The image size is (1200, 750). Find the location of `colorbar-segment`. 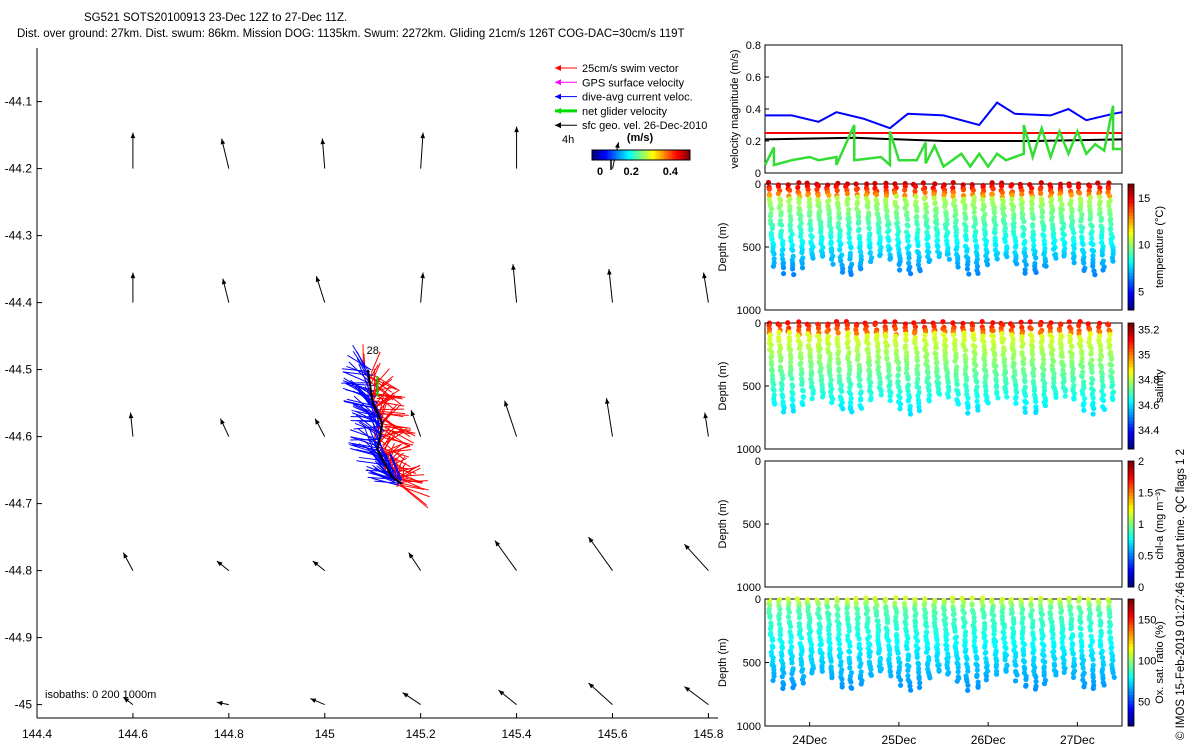

colorbar-segment is located at coordinates (613, 155).